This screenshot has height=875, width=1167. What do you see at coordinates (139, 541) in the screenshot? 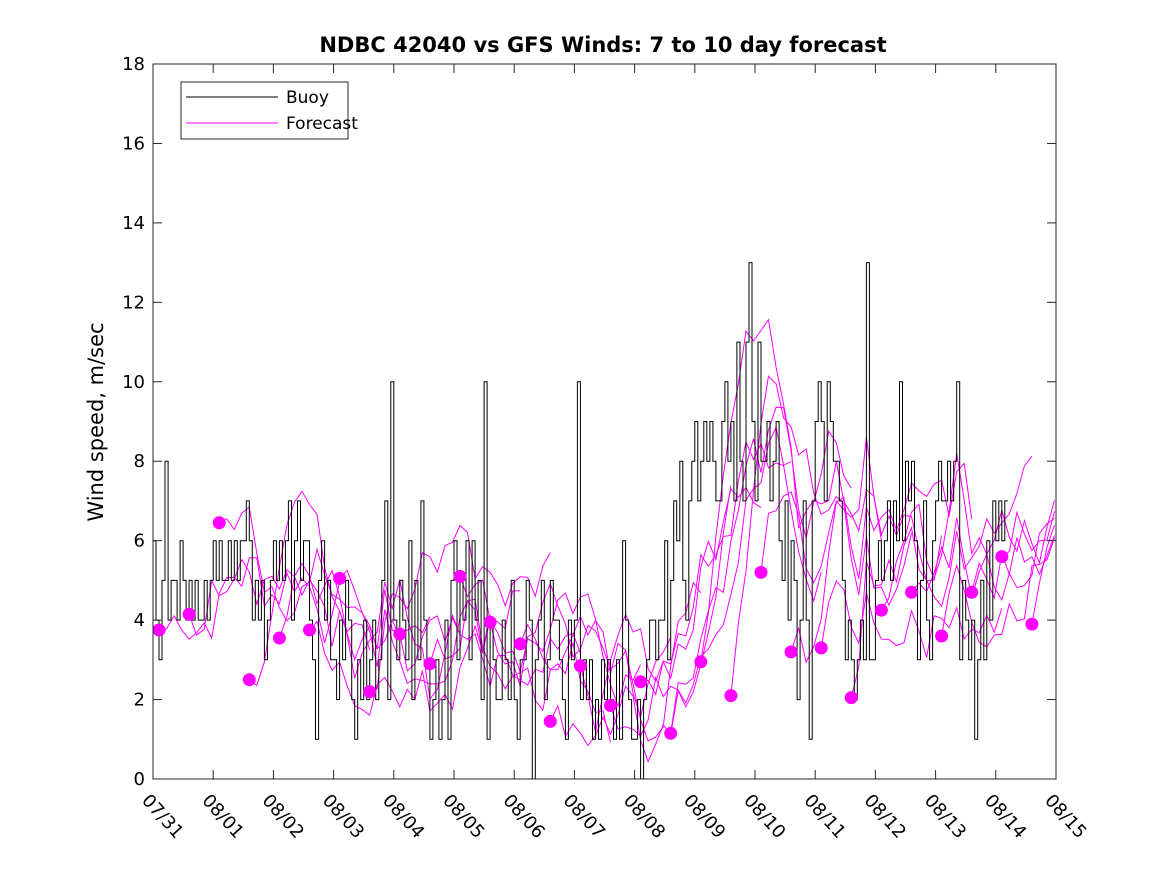
I see `y-tick-label: 6` at bounding box center [139, 541].